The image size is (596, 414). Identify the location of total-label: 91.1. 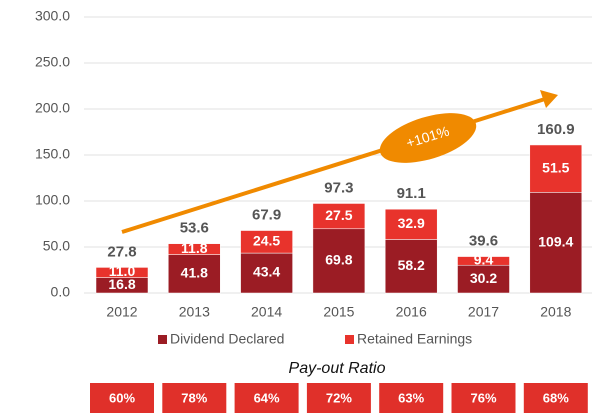
(411, 193).